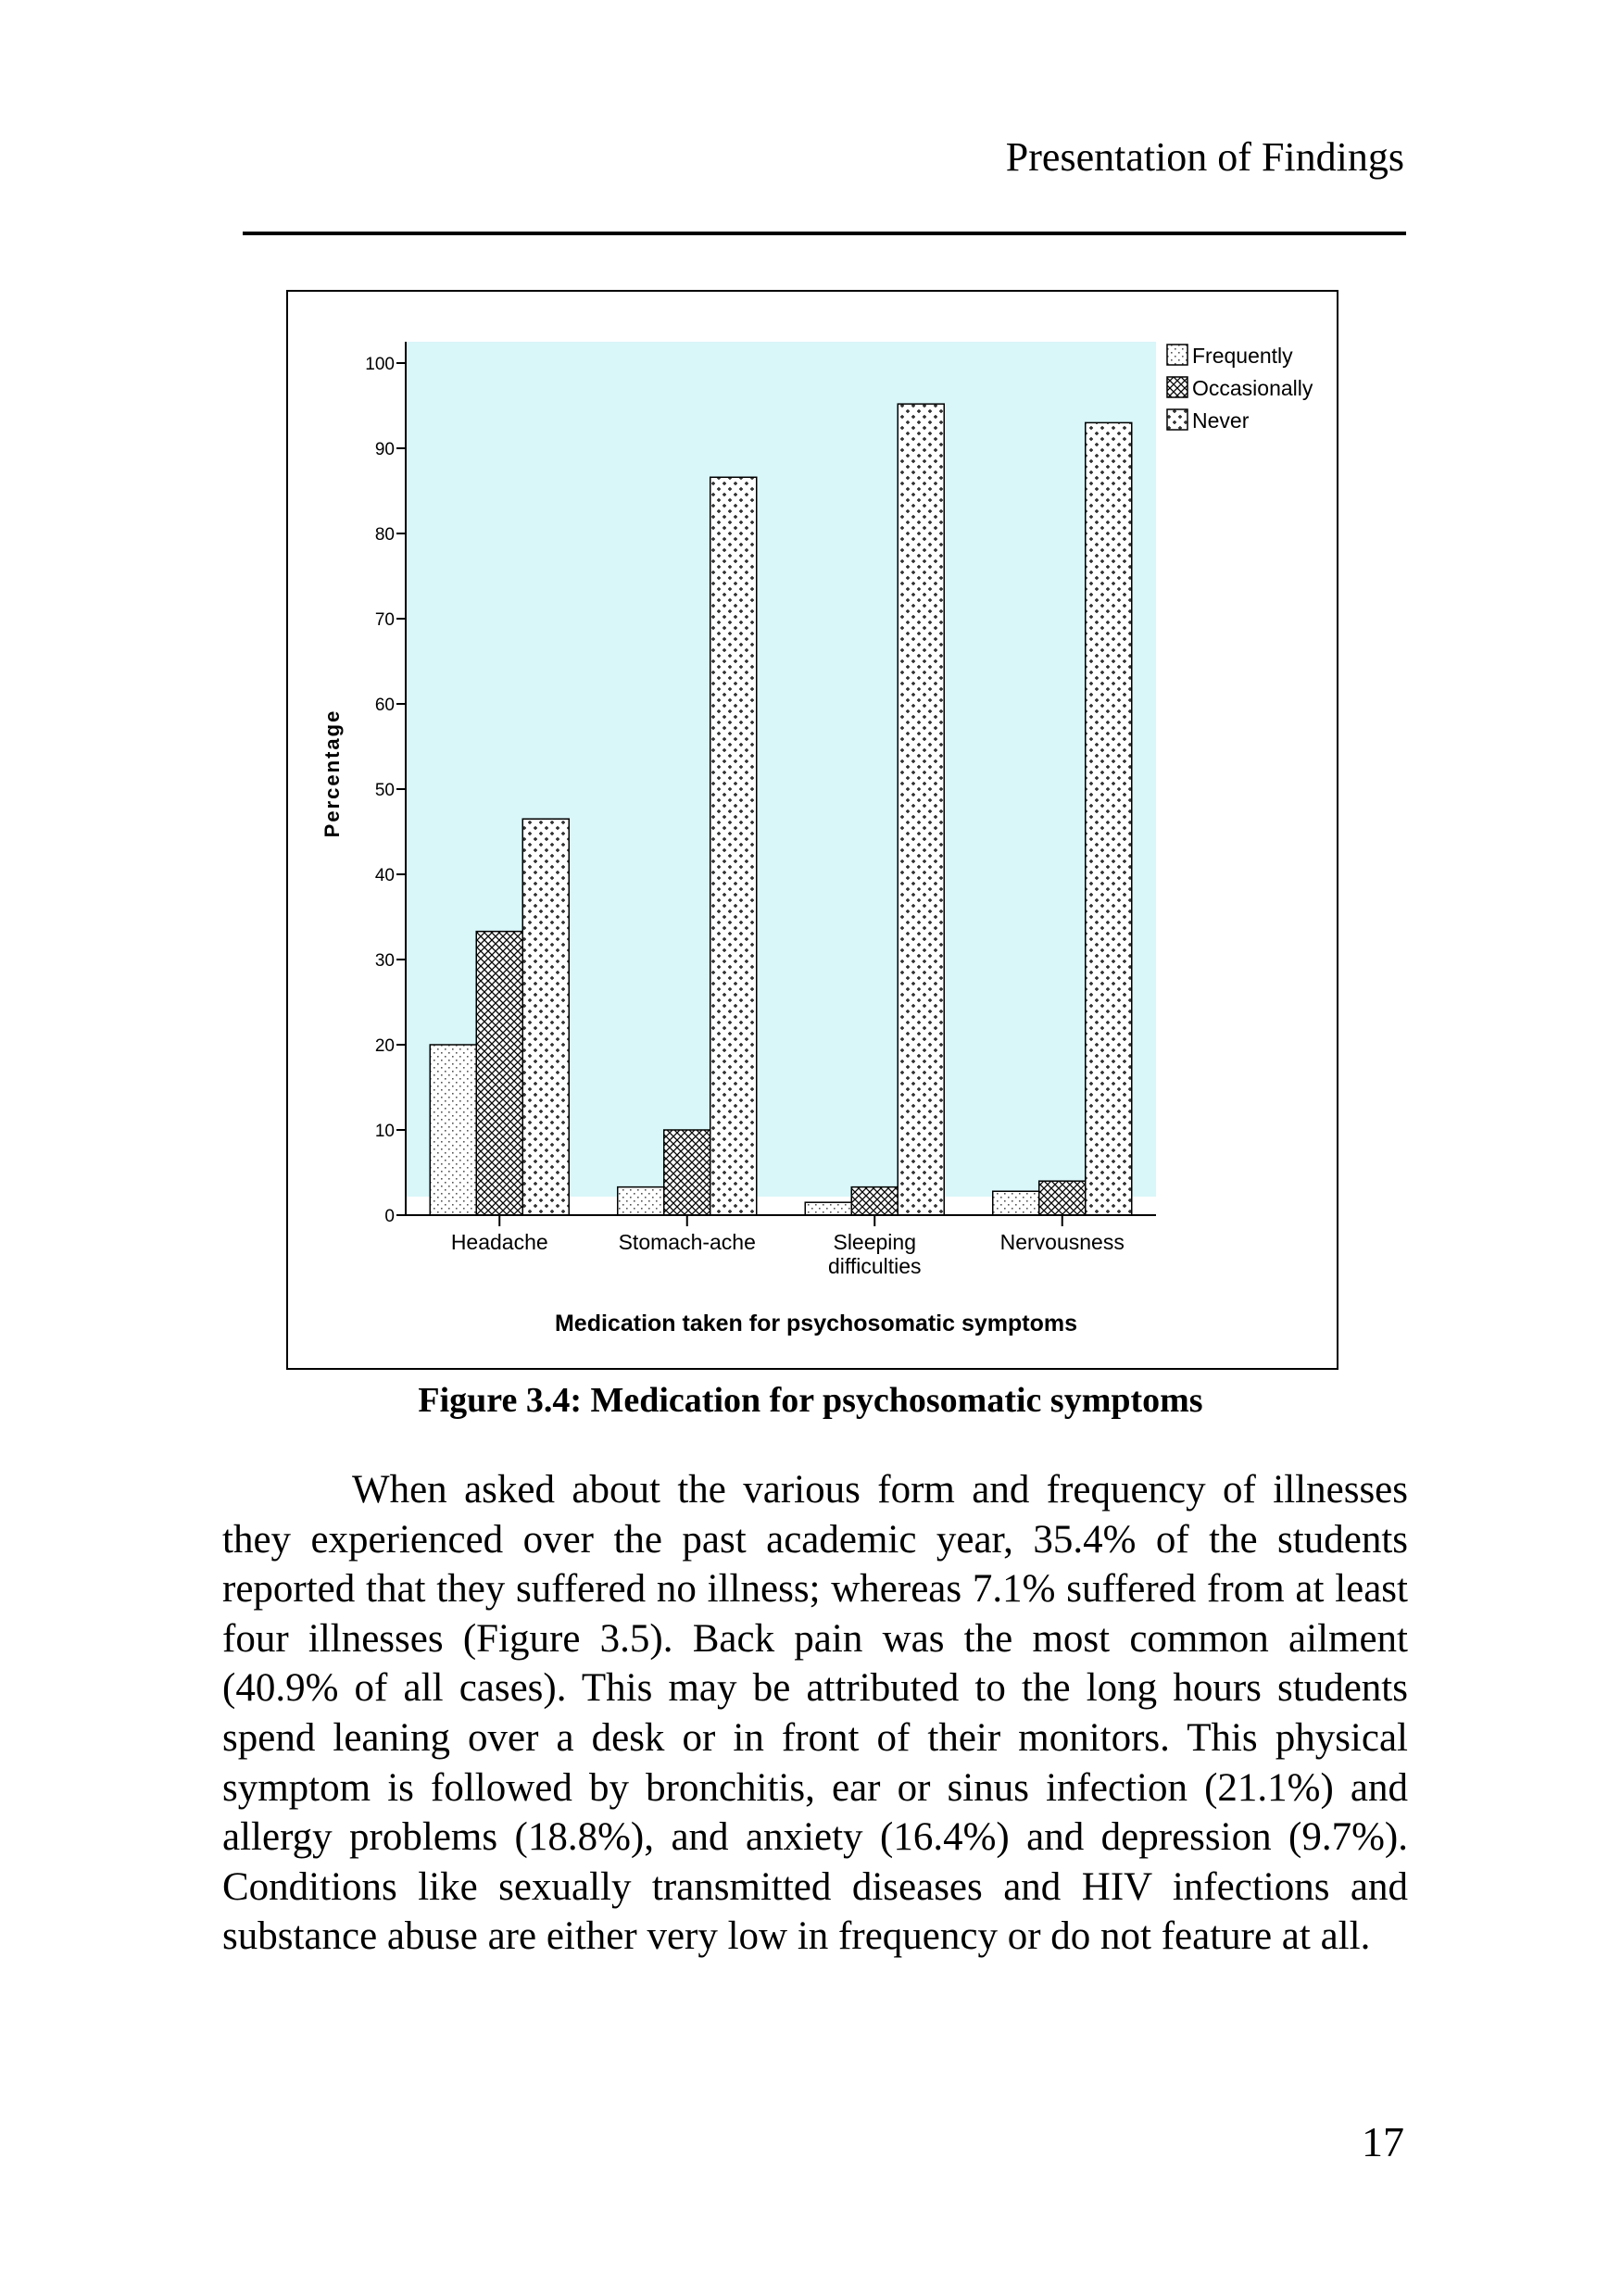  What do you see at coordinates (385, 1046) in the screenshot?
I see `y-tick-label: 20` at bounding box center [385, 1046].